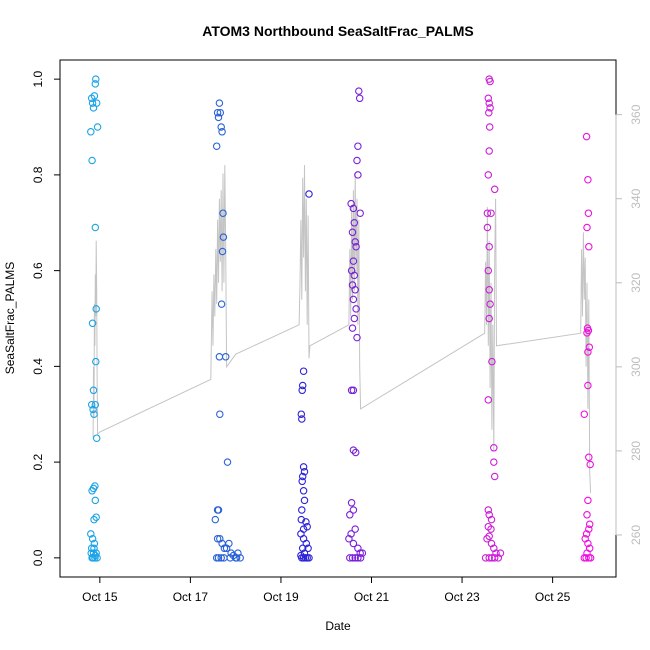  I want to click on y-tick-label: 0.0, so click(38, 557).